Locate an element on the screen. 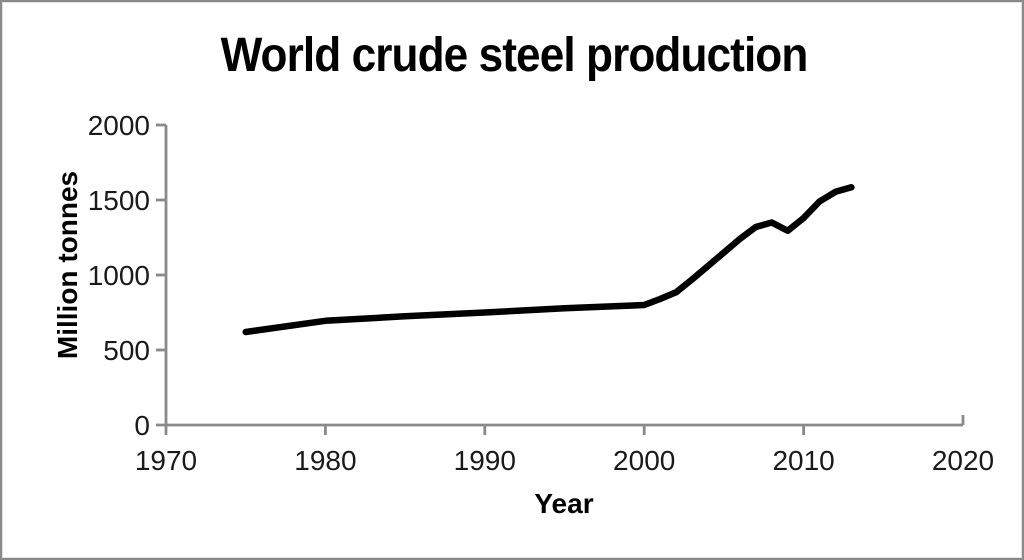  y-tick-label: 500 is located at coordinates (126, 350).